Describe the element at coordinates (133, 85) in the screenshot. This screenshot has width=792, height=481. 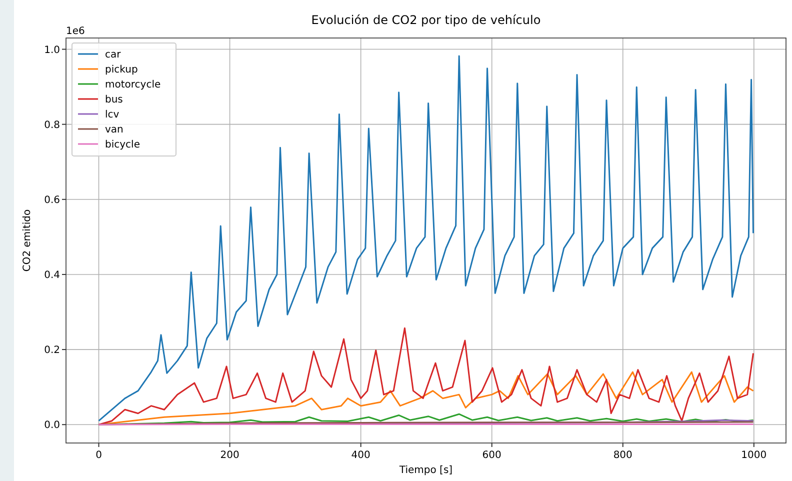
I see `legend-label: motorcycle` at that location.